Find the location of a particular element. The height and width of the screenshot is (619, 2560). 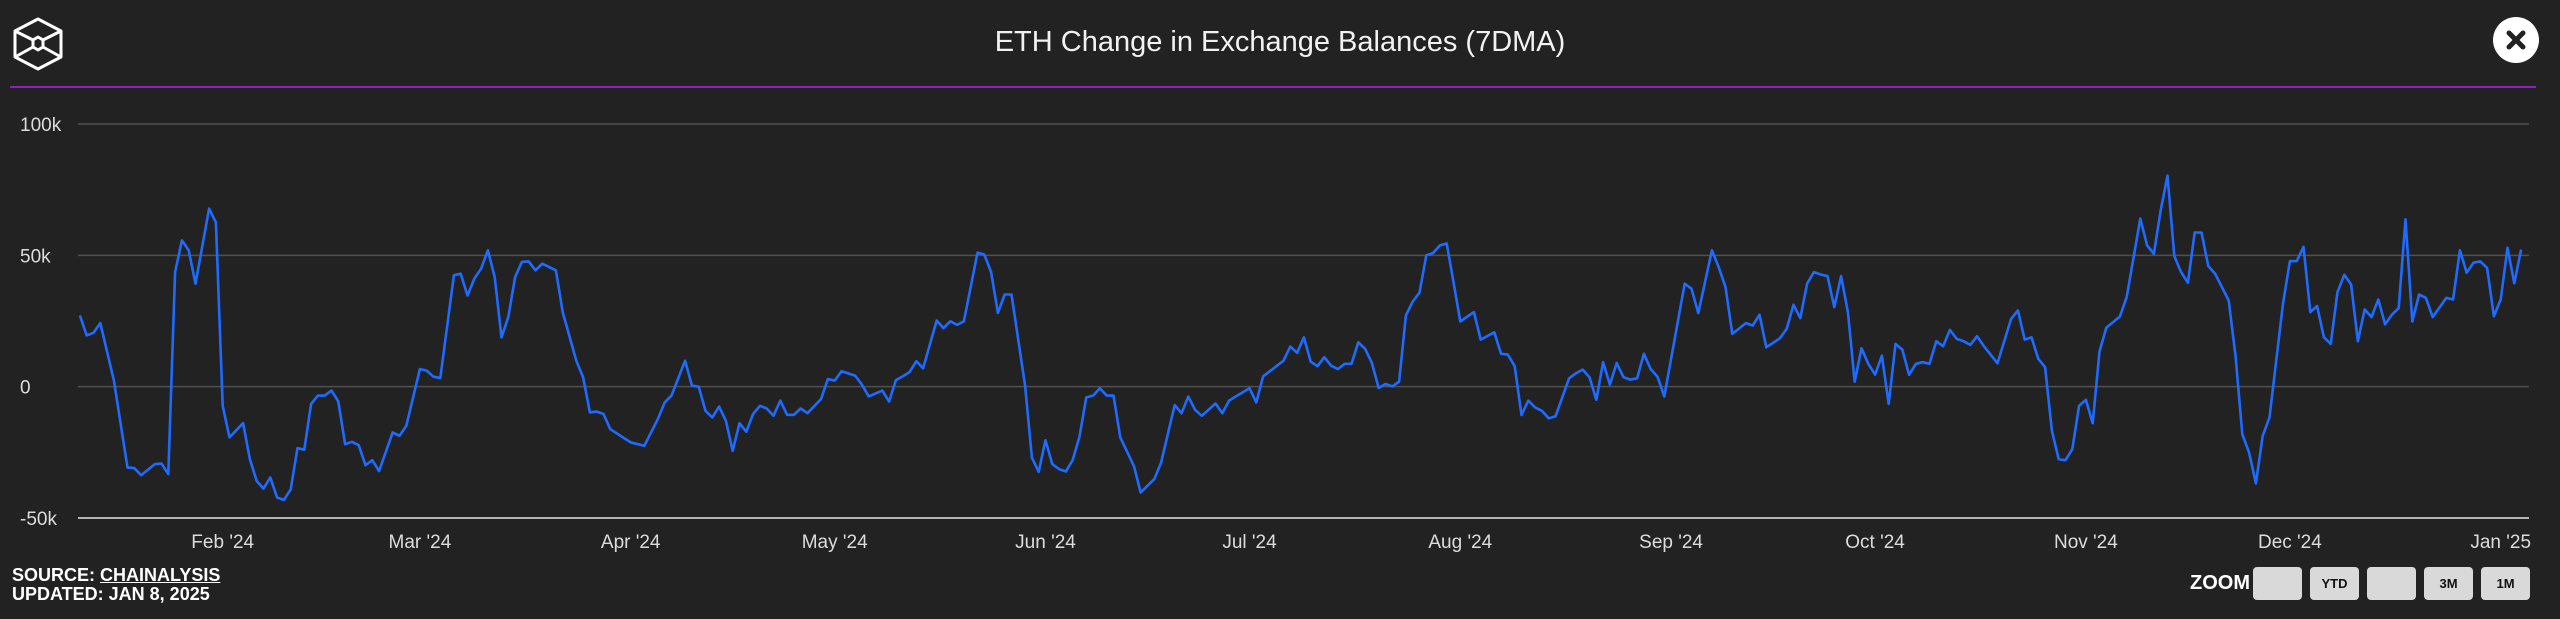

logo-icon is located at coordinates (38, 44).